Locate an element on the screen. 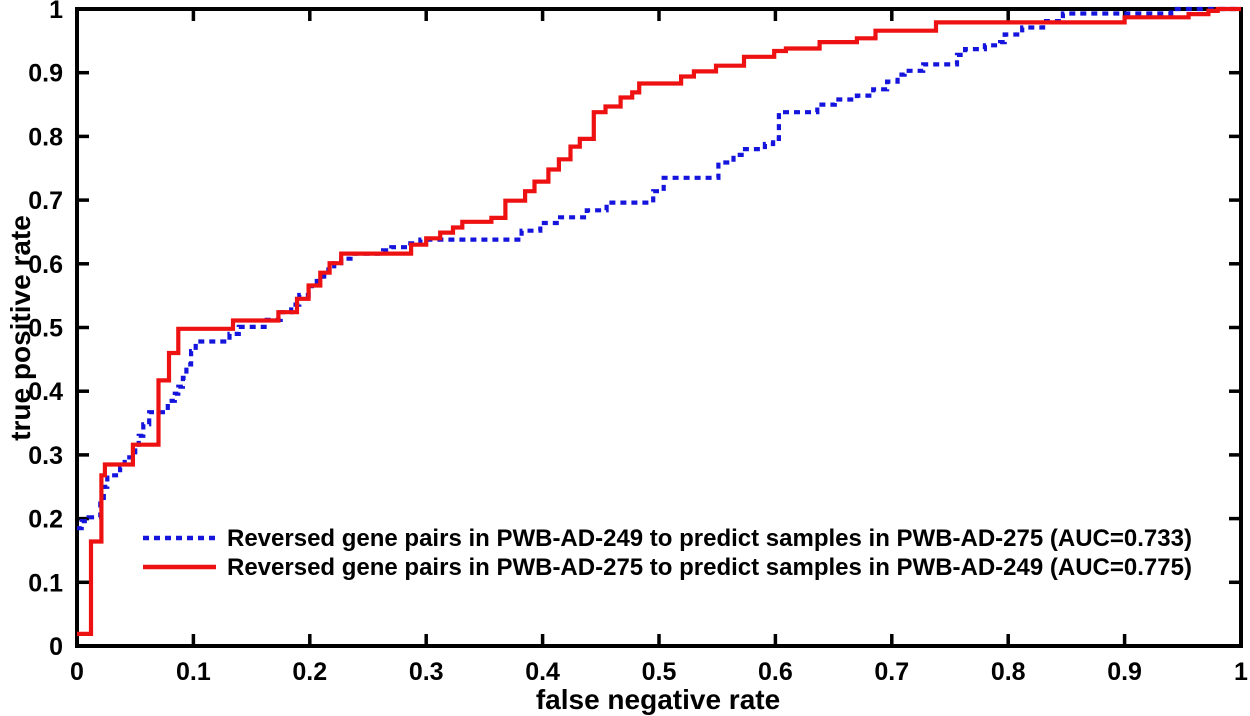 This screenshot has width=1250, height=716. x-tick-label: 0.3 is located at coordinates (426, 672).